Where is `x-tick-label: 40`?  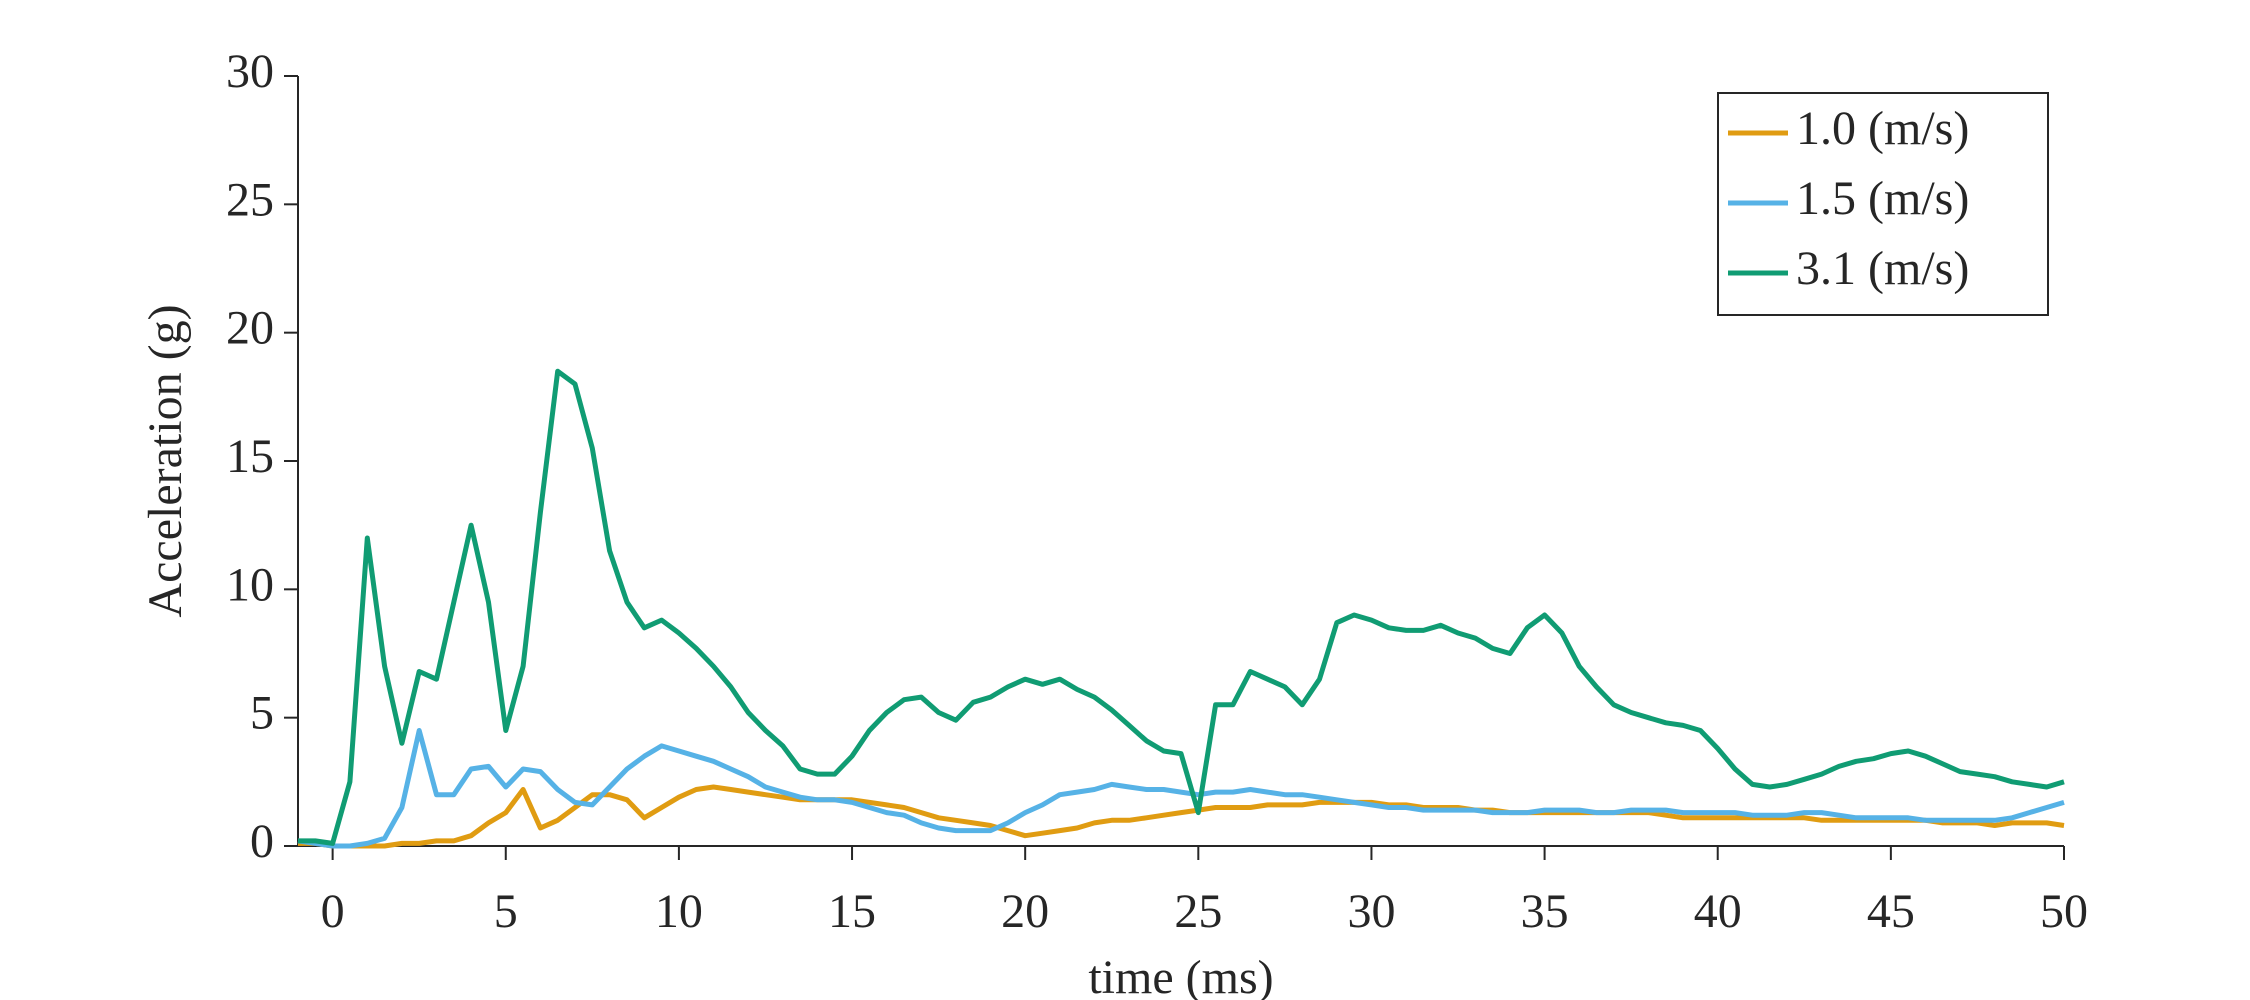 x-tick-label: 40 is located at coordinates (1718, 911).